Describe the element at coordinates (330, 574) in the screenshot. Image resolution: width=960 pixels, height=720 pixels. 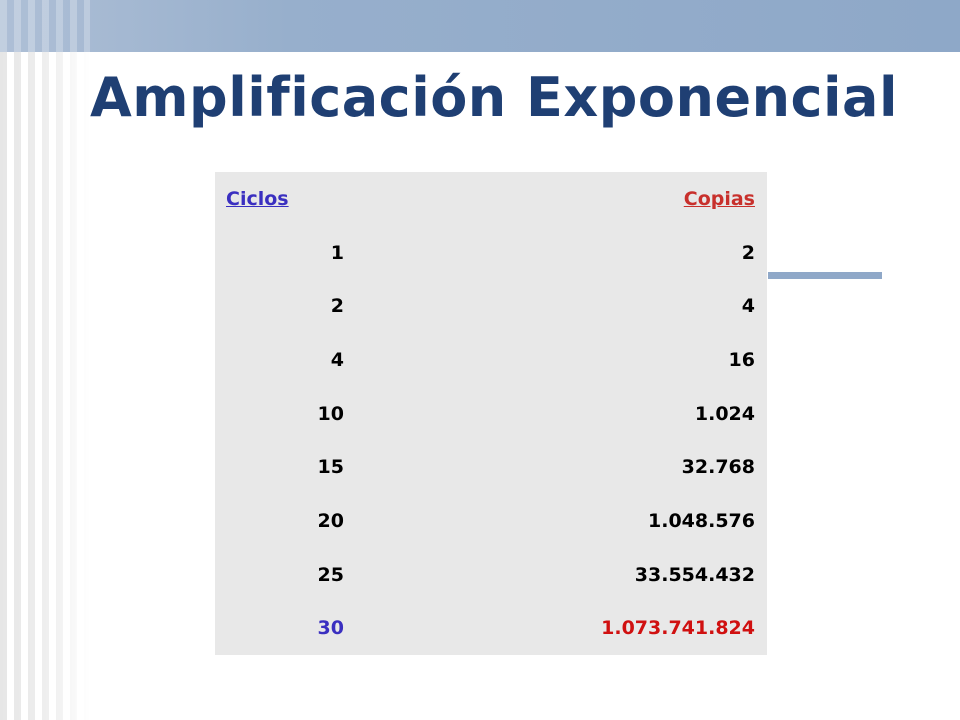
I see `table-cell: 25` at that location.